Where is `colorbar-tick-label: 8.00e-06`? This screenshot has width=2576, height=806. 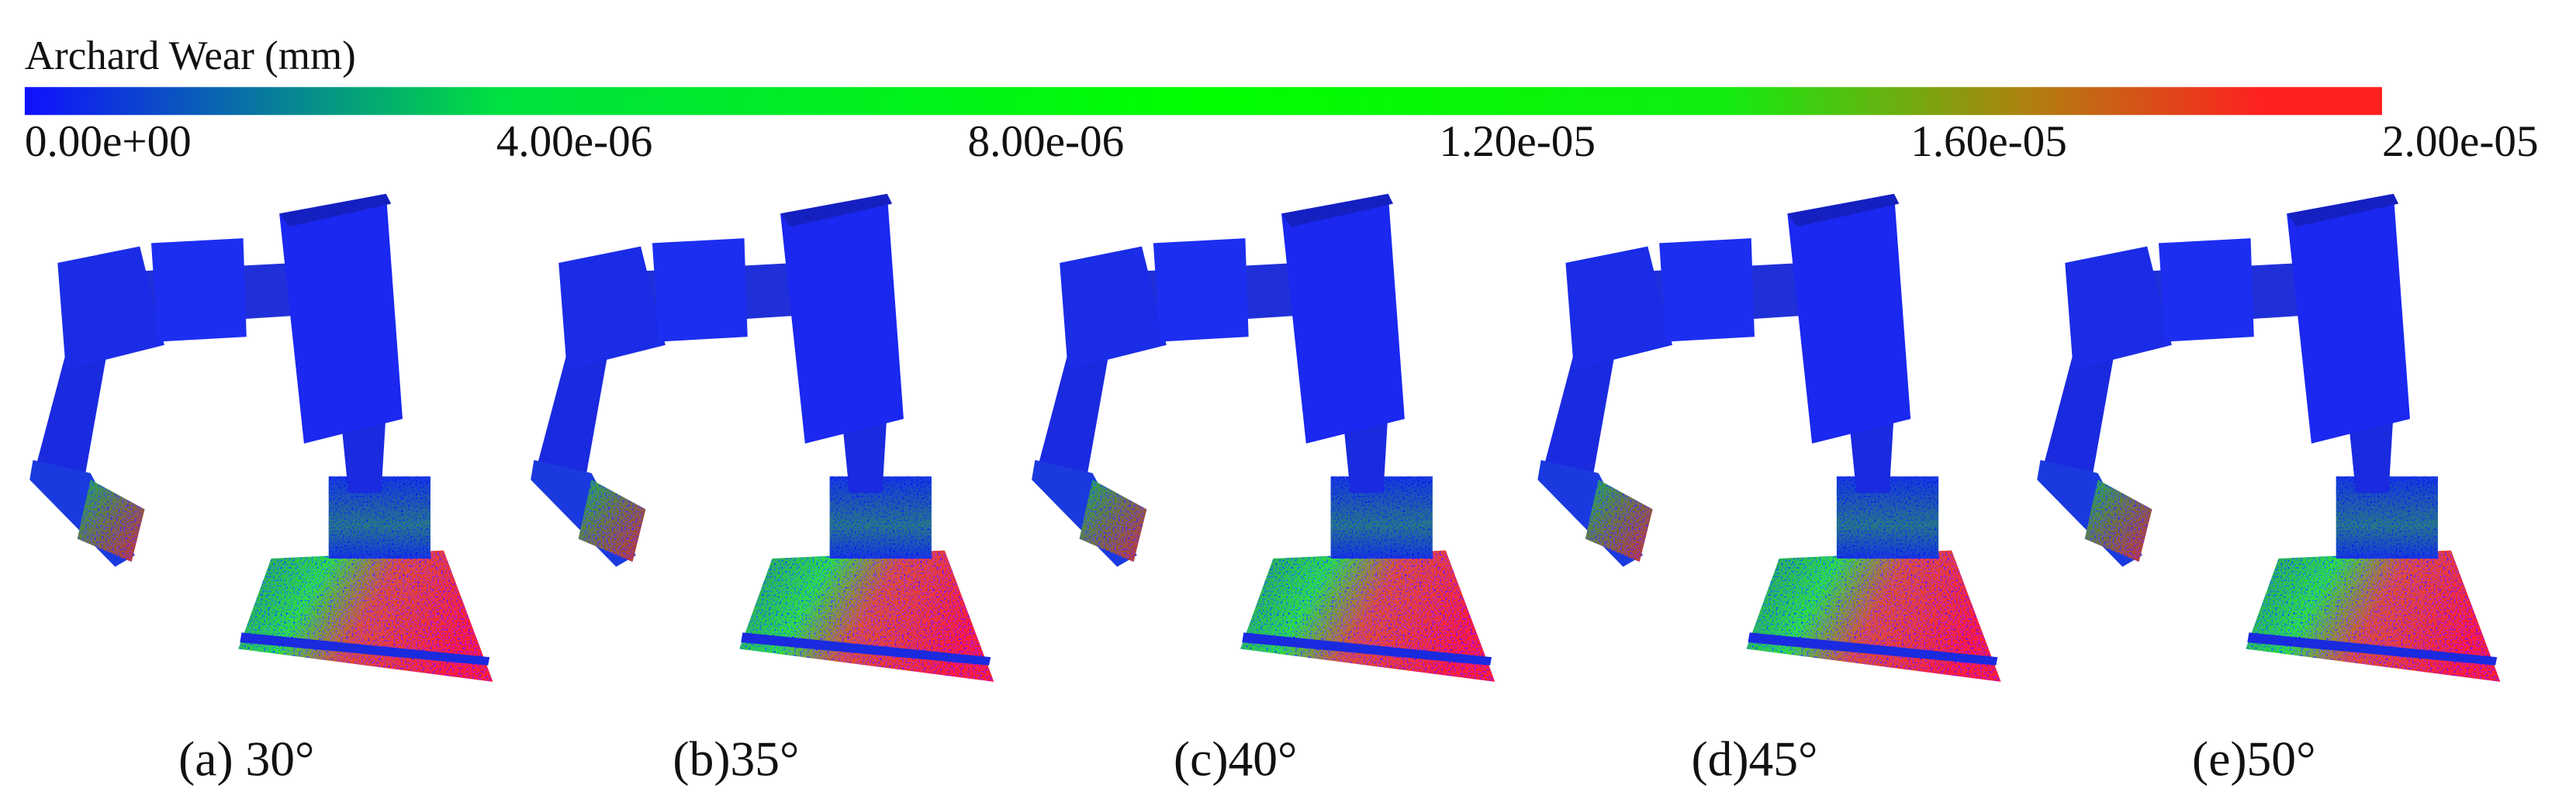
colorbar-tick-label: 8.00e-06 is located at coordinates (1046, 141).